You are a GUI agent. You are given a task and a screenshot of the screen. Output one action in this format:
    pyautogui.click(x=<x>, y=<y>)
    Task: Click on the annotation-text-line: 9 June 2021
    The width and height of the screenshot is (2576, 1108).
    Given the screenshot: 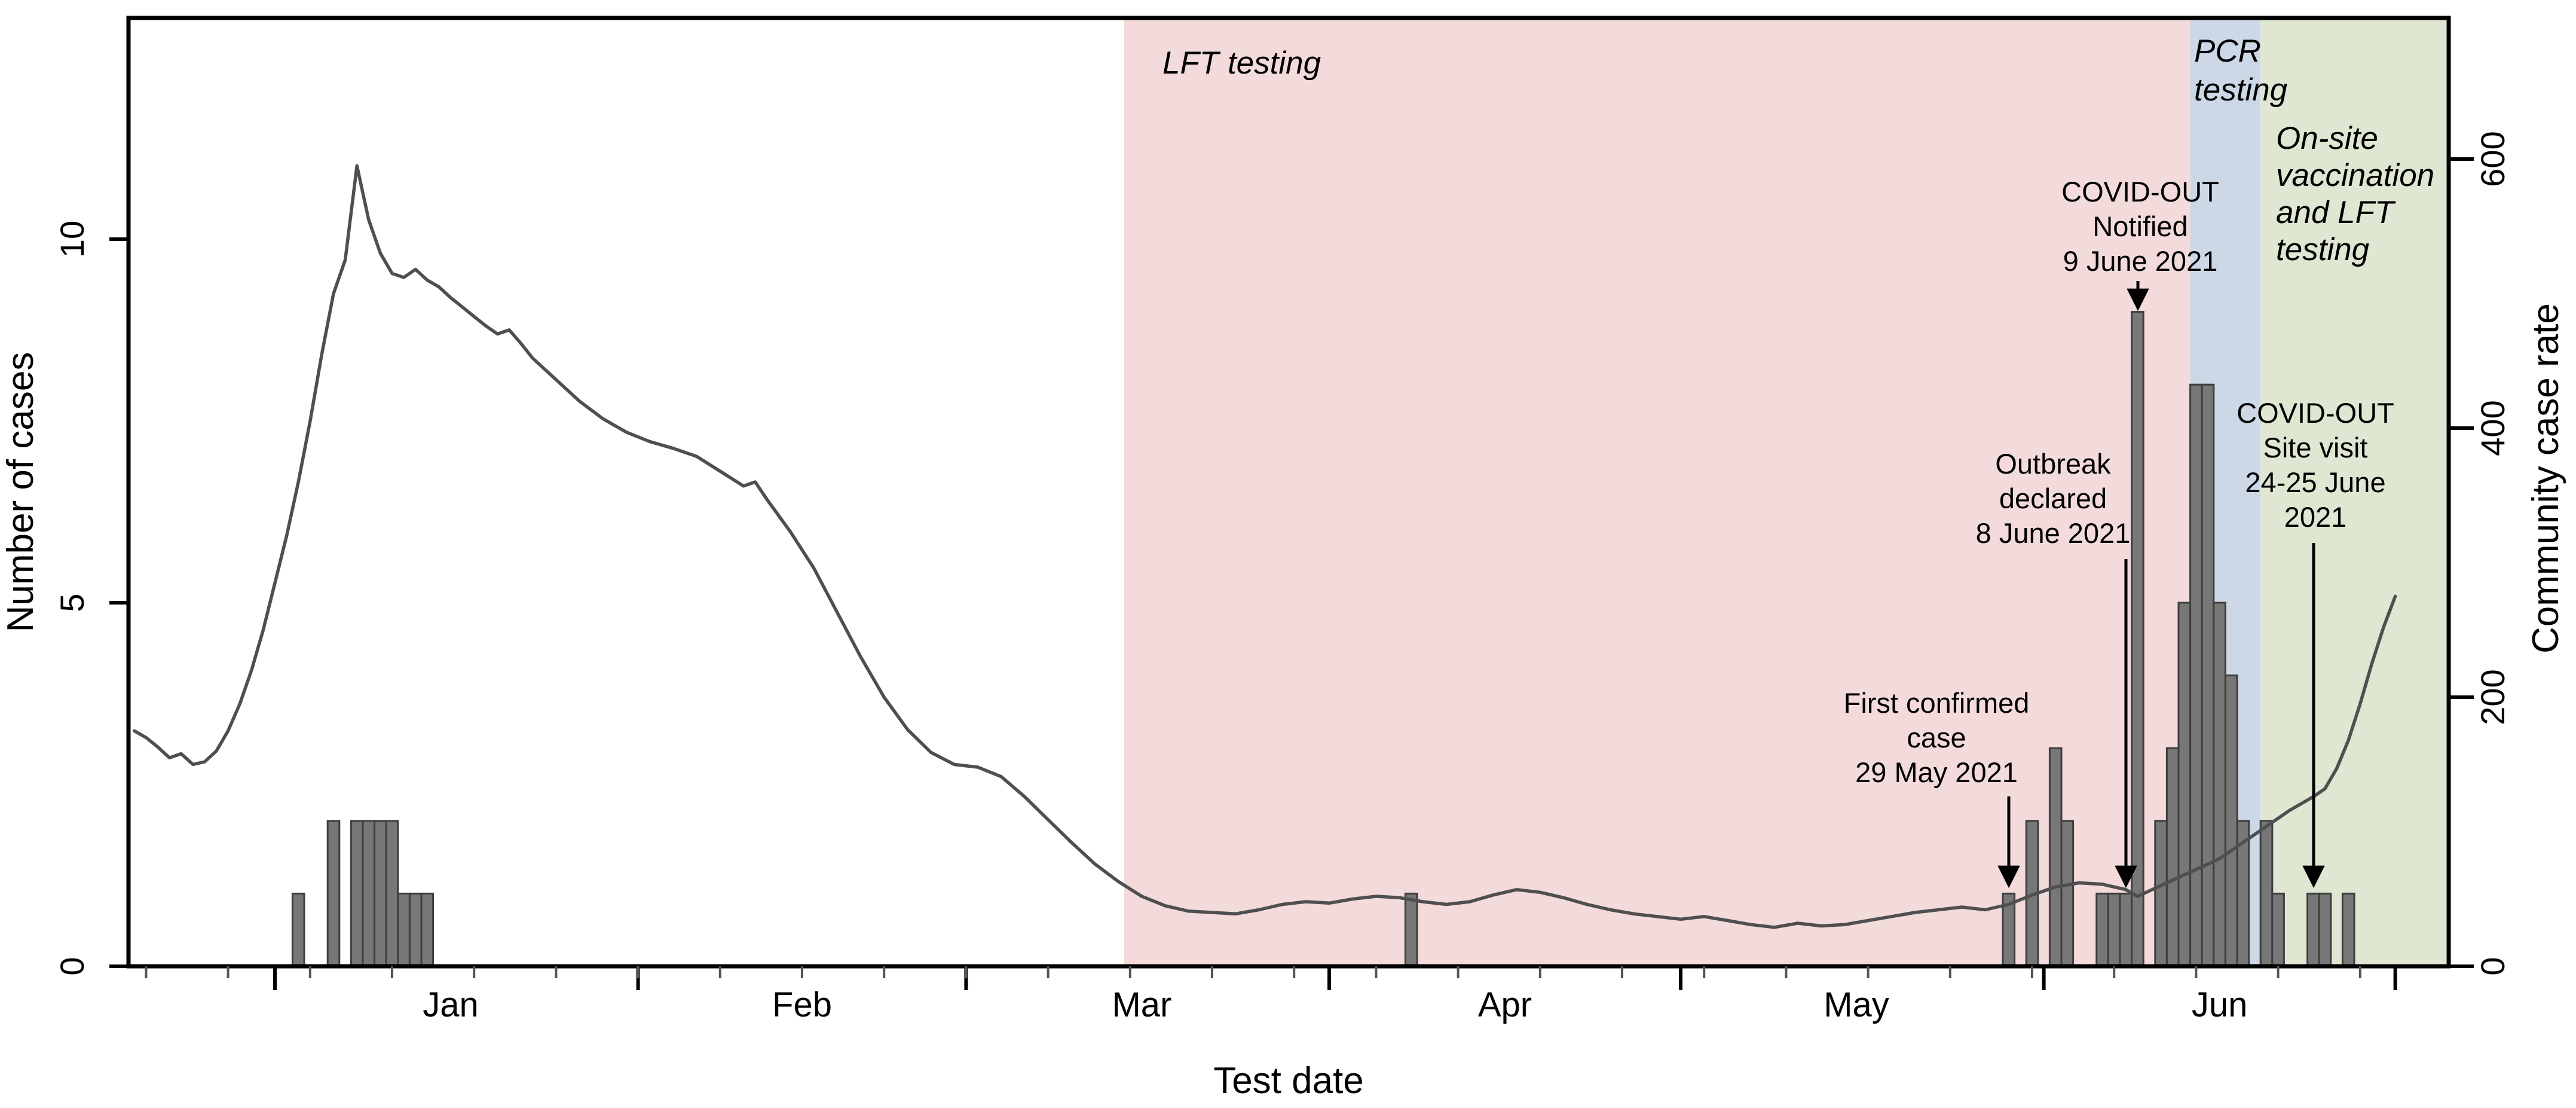 What is the action you would take?
    pyautogui.click(x=2140, y=261)
    